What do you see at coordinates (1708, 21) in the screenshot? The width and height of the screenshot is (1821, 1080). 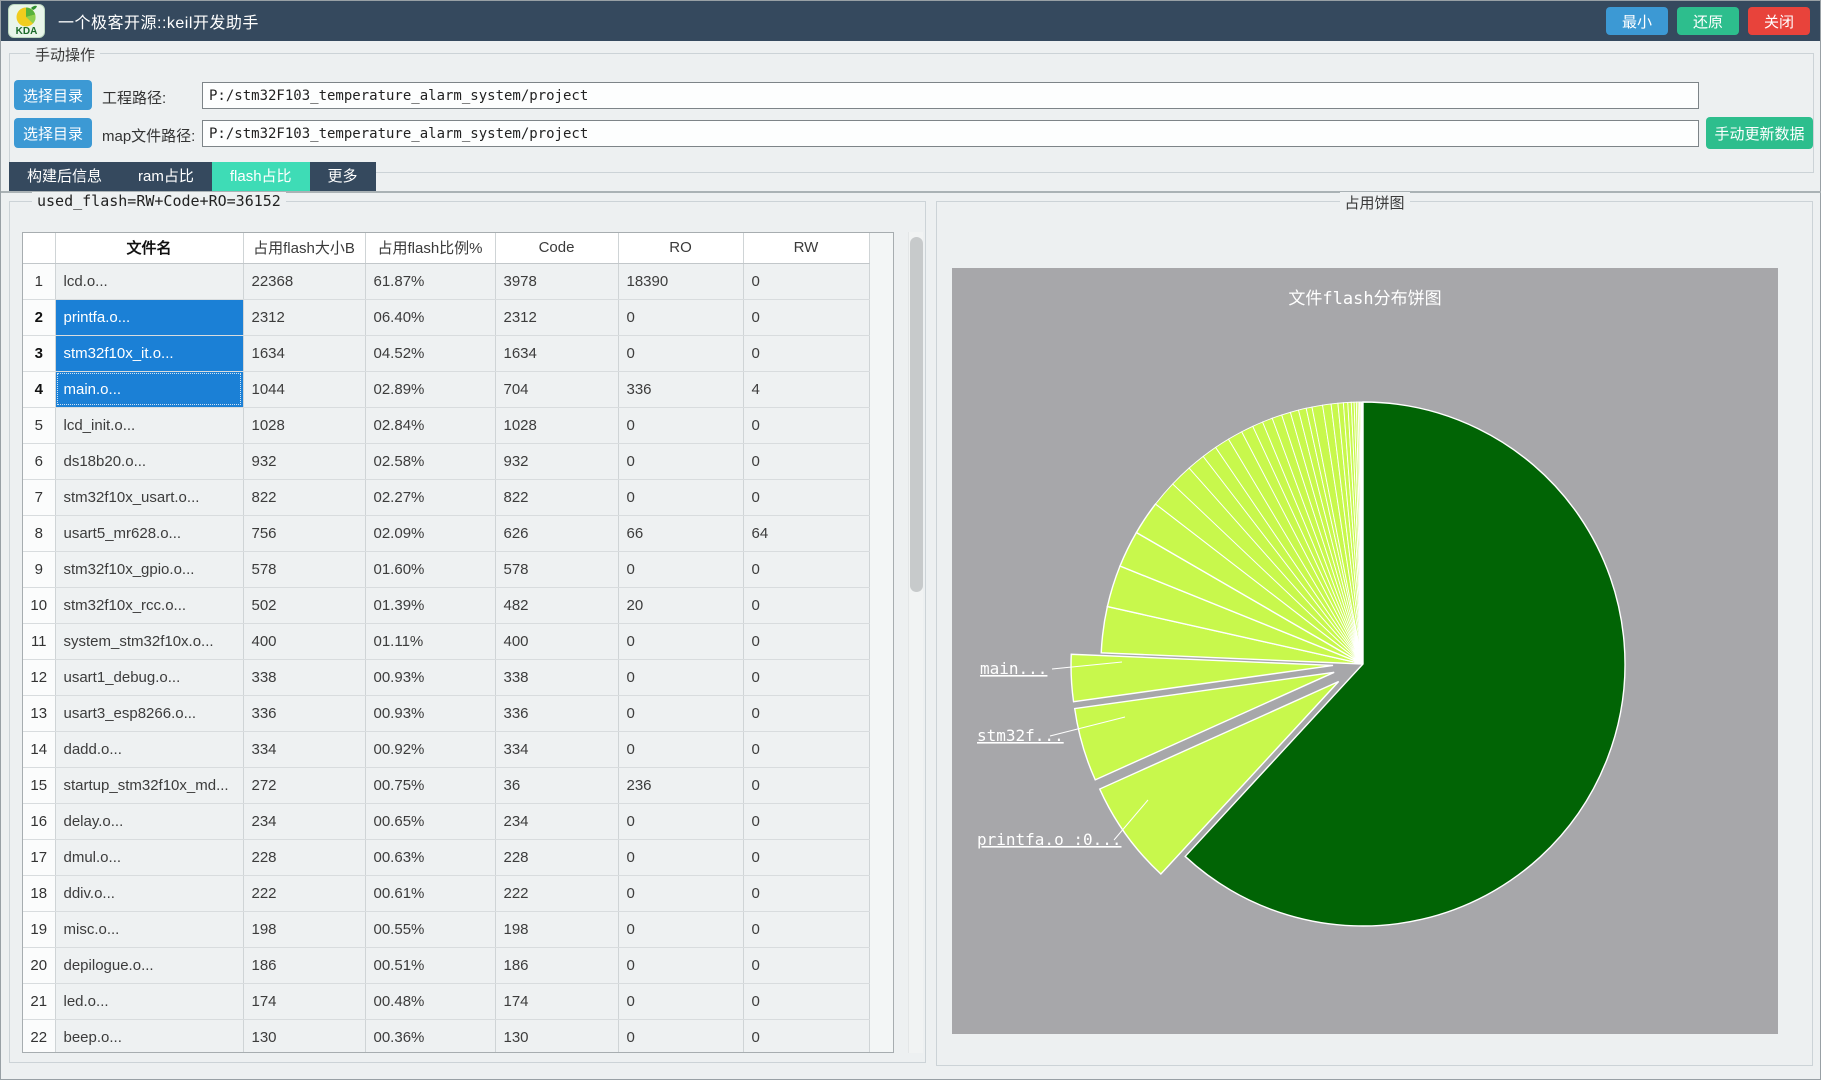 I see `restore-button: 还原` at bounding box center [1708, 21].